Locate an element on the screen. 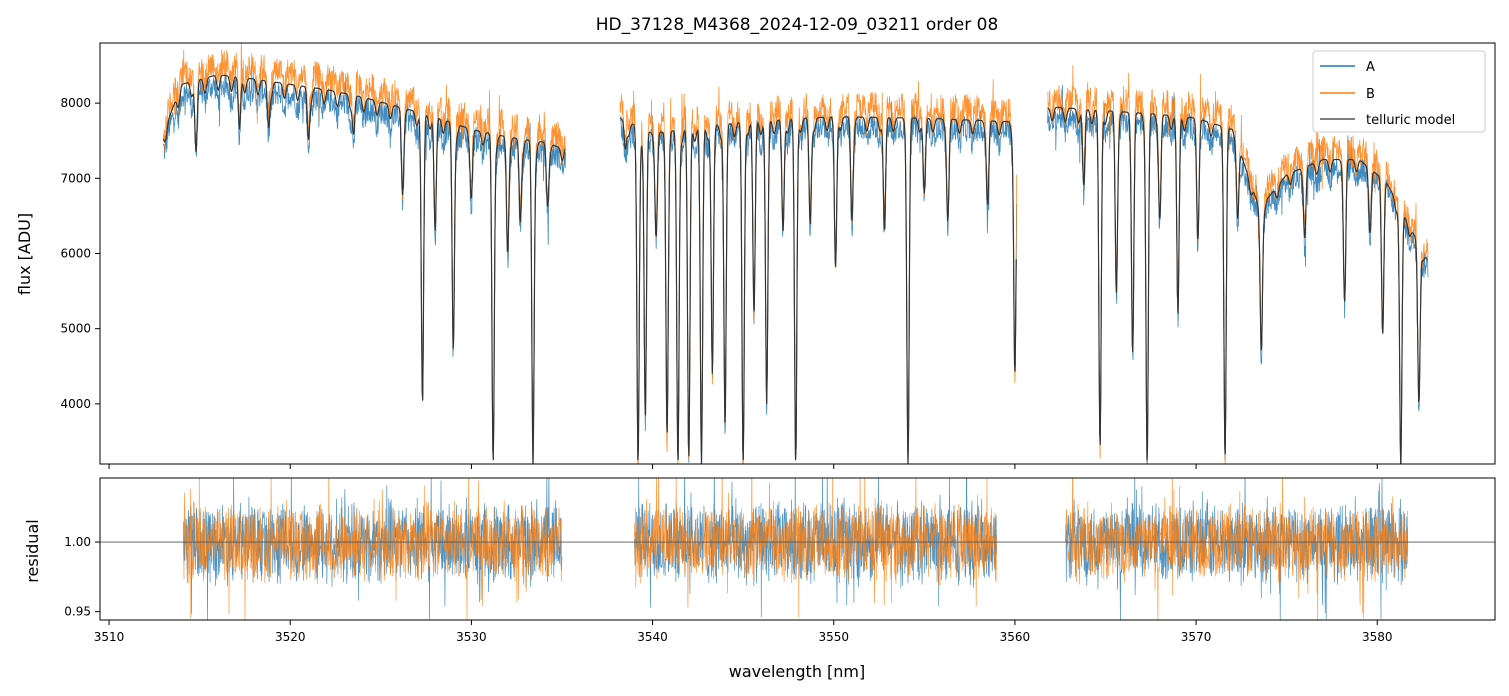 The width and height of the screenshot is (1509, 696). bottom-x-tick-label: 3520 is located at coordinates (290, 637).